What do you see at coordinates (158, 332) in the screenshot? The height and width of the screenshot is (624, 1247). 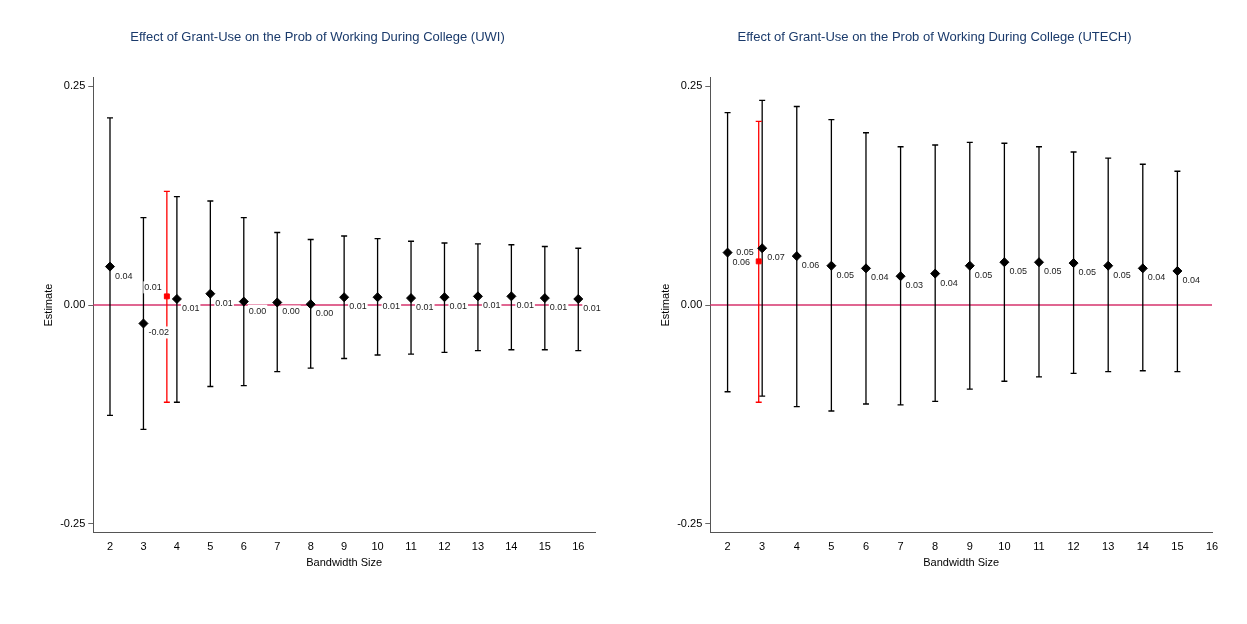 I see `data-label: -0.02` at bounding box center [158, 332].